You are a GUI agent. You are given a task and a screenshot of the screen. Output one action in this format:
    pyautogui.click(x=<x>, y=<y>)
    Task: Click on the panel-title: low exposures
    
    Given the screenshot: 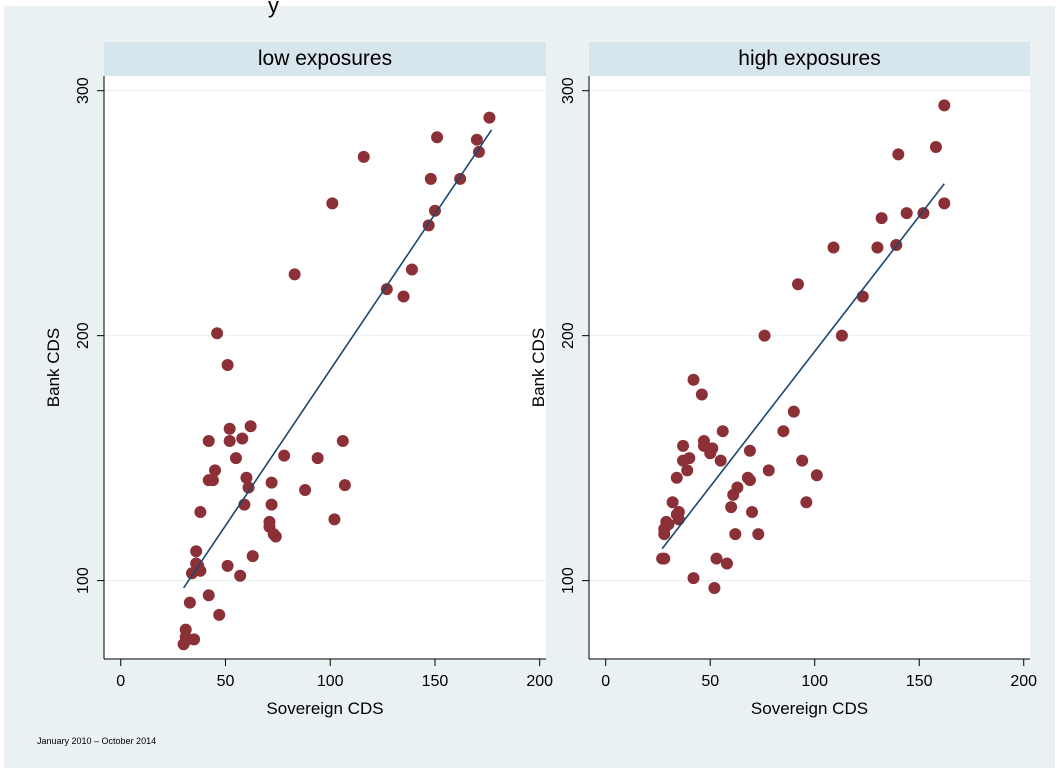 What is the action you would take?
    pyautogui.click(x=325, y=58)
    